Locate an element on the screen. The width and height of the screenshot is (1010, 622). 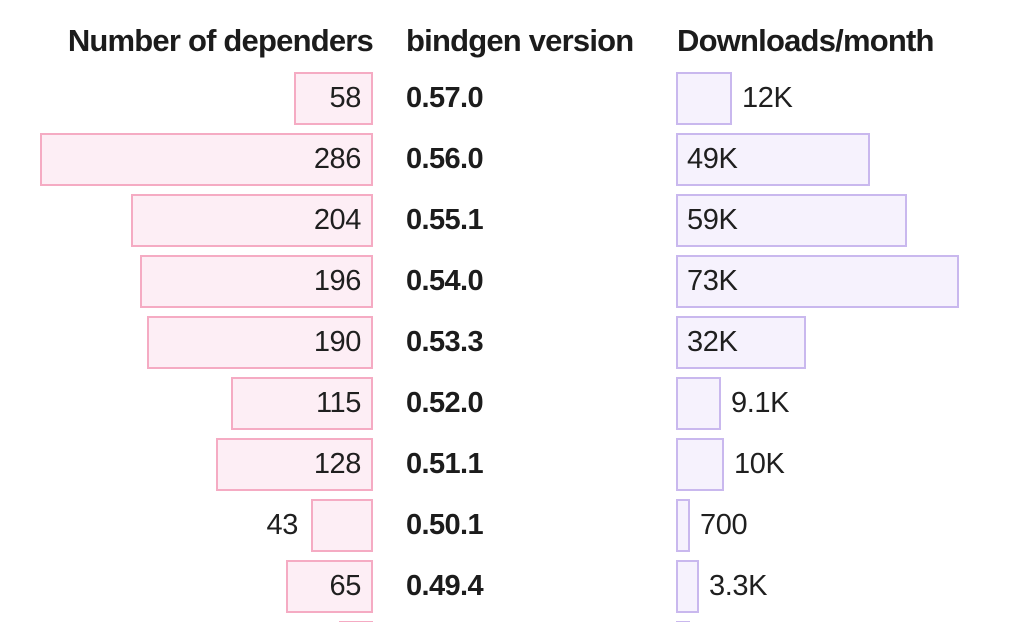
dependers-bar: 115 is located at coordinates (302, 403).